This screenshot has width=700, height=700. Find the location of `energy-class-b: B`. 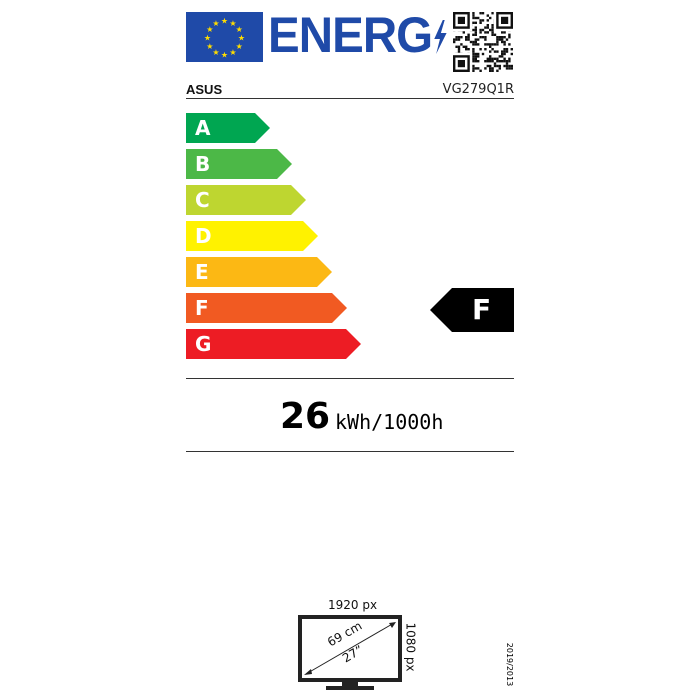

energy-class-b: B is located at coordinates (239, 164).